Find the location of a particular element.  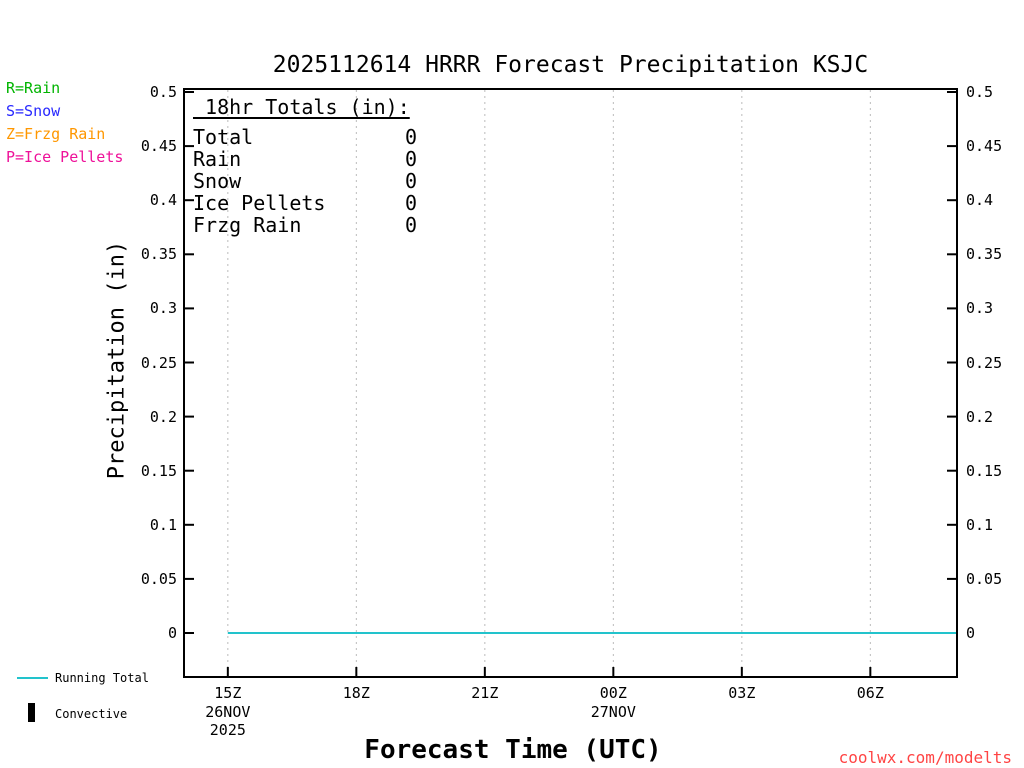

y-axis-tick-label-right: 0.5 is located at coordinates (980, 92).